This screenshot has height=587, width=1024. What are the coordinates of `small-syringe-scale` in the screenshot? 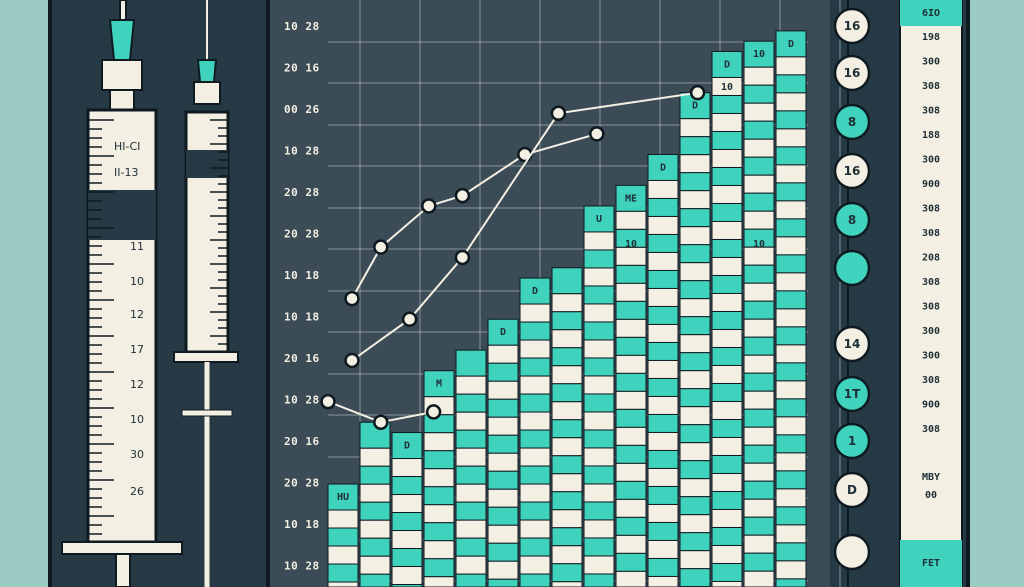 It's located at (219, 232).